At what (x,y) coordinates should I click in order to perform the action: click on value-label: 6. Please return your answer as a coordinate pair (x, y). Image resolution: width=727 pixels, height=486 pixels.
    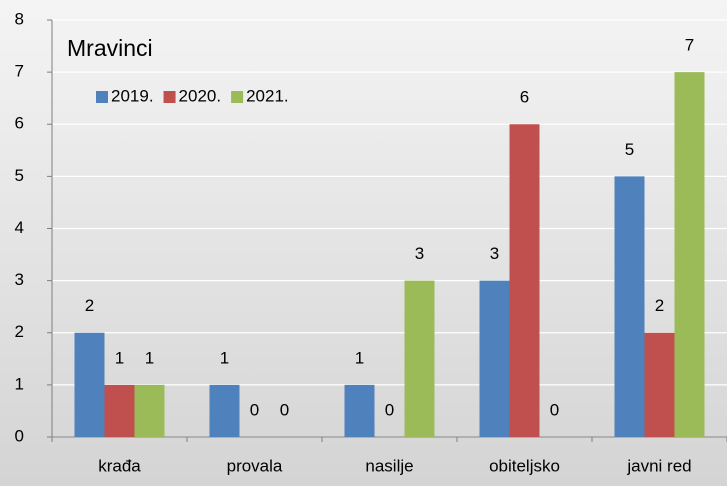
    Looking at the image, I should click on (524, 97).